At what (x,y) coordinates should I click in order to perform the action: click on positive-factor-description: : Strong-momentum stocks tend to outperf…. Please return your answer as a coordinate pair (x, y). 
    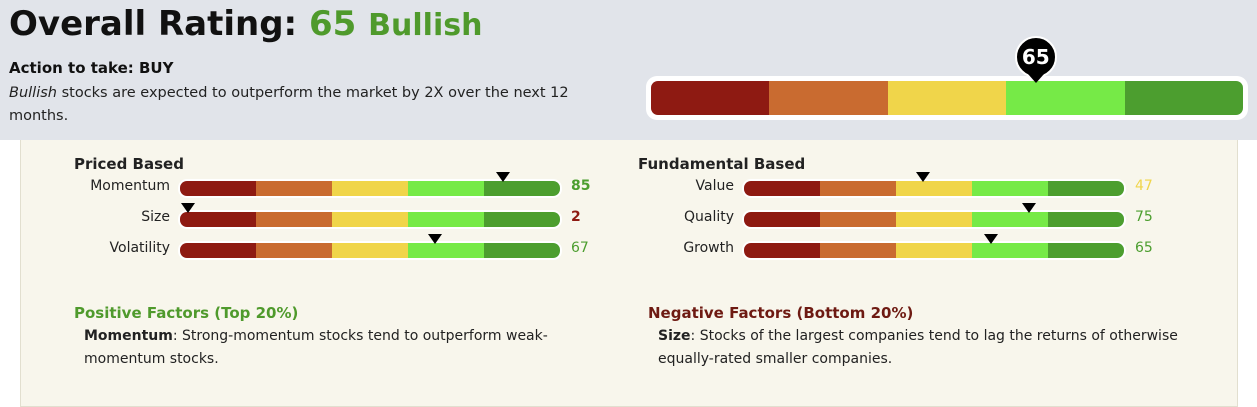
    Looking at the image, I should click on (316, 347).